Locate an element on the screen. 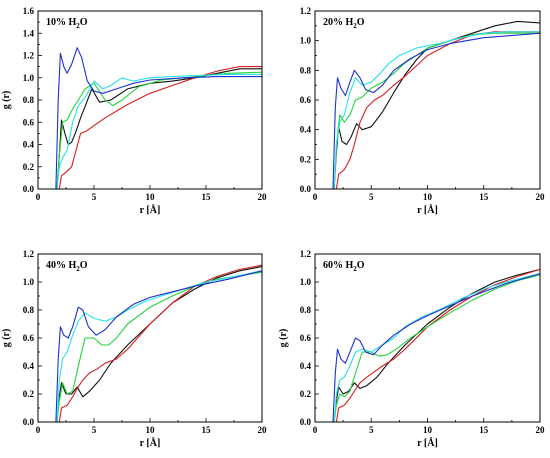  panel-title: 10% H2O is located at coordinates (67, 23).